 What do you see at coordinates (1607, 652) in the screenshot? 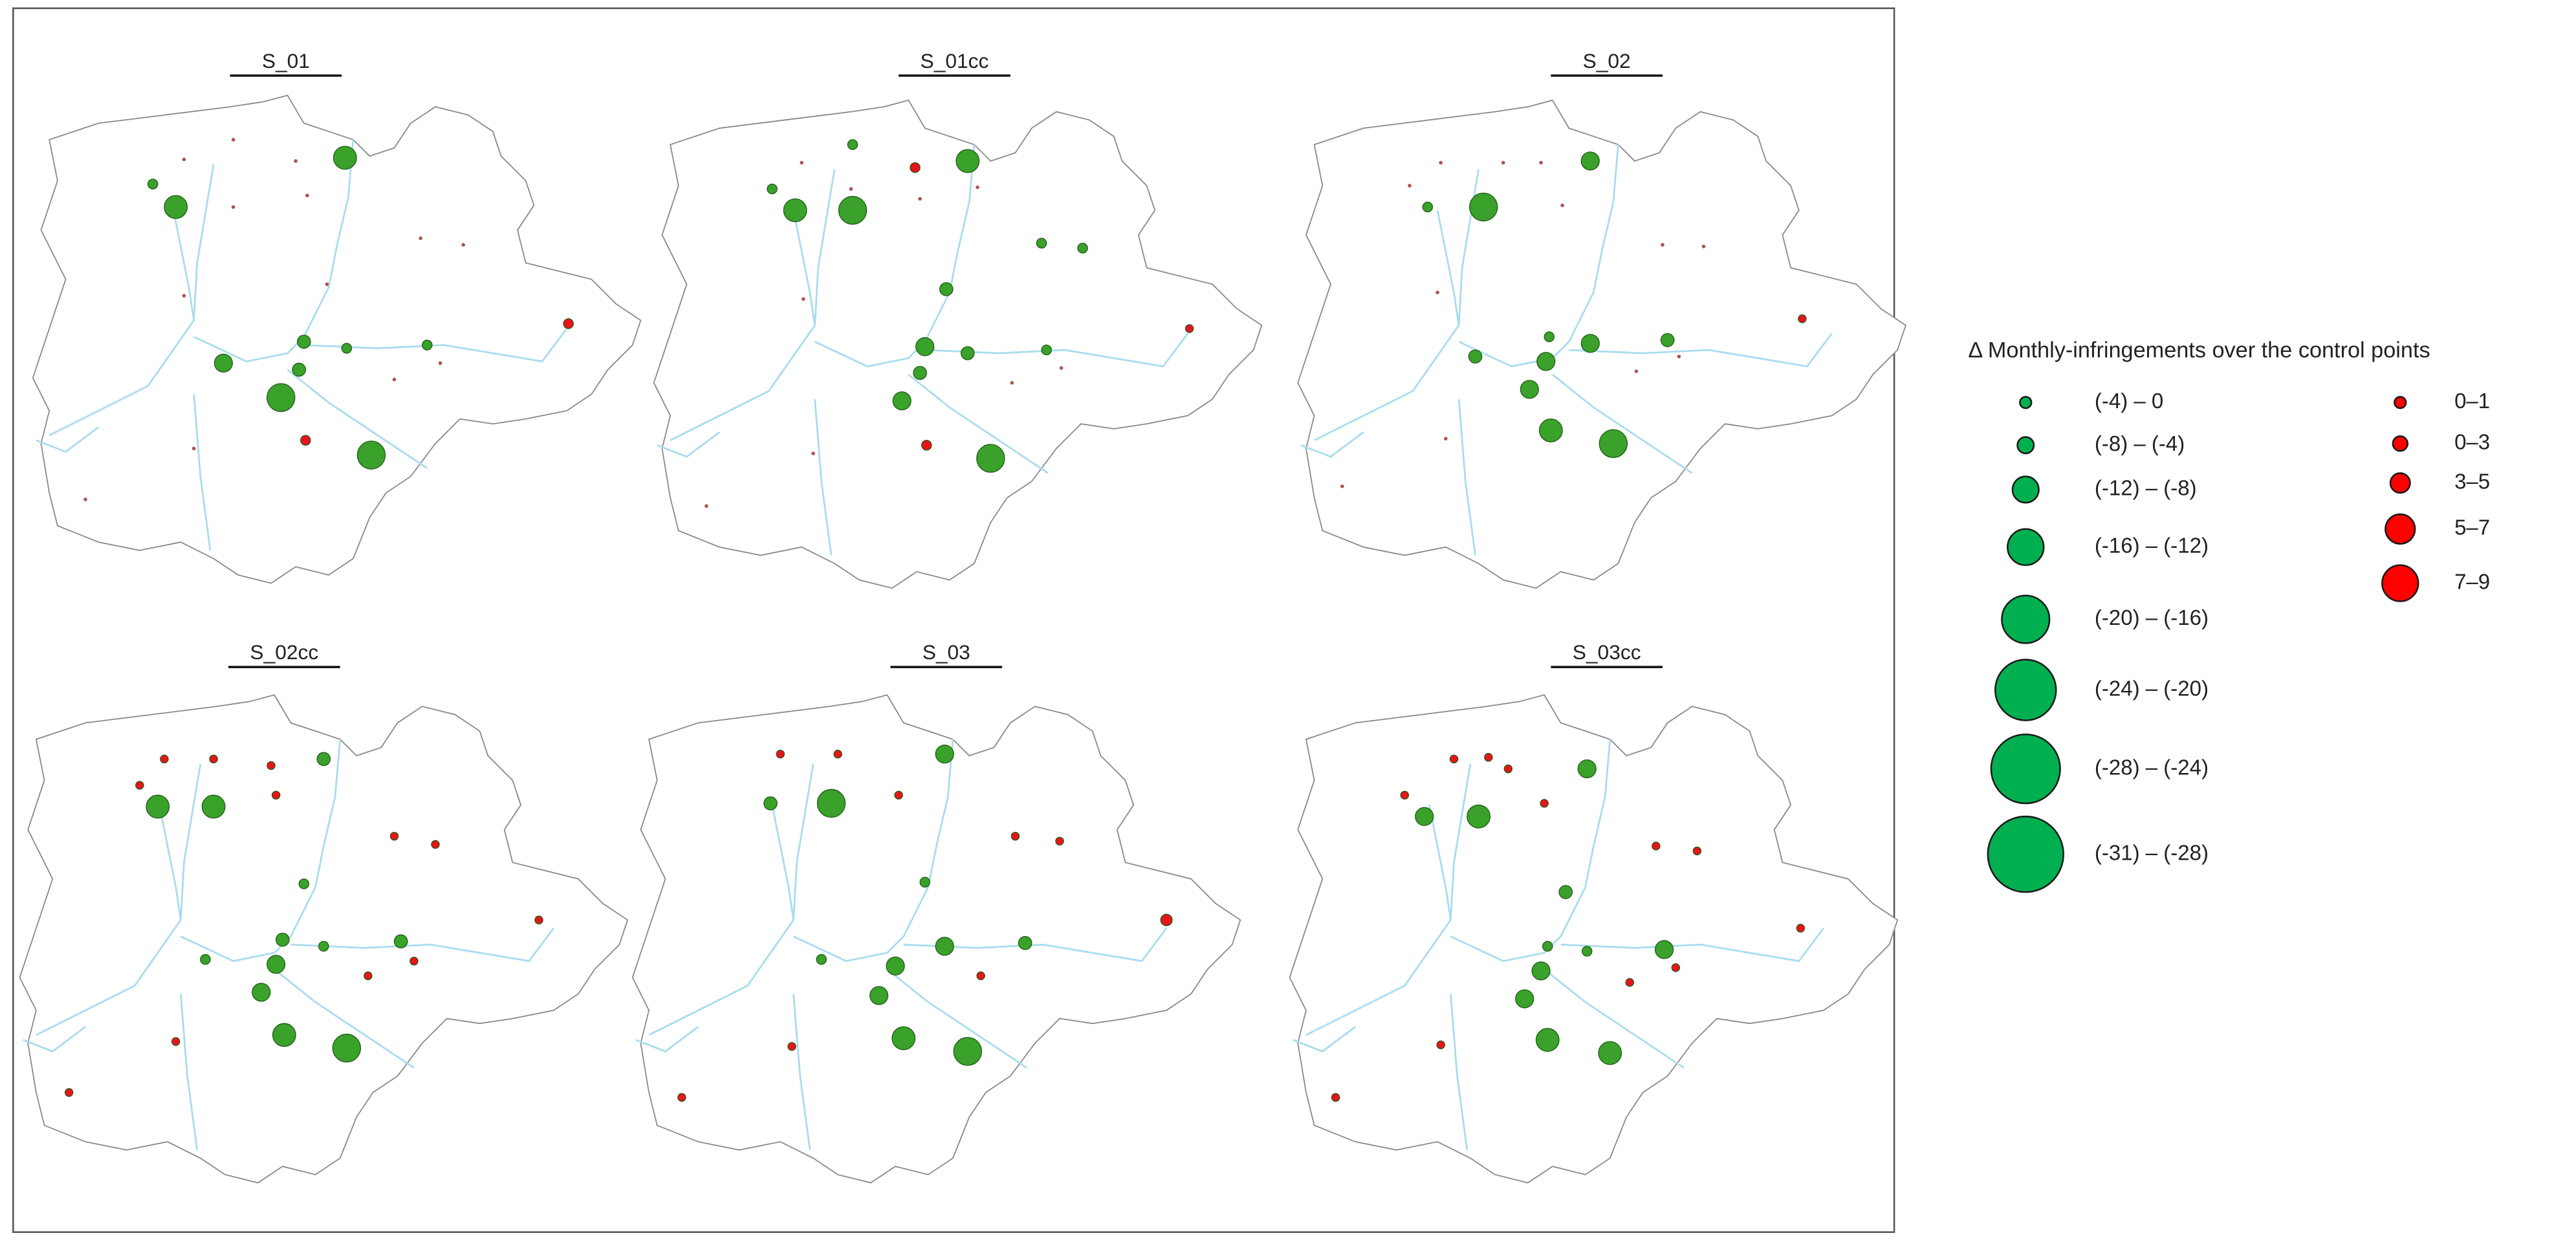
I see `panel-title: S_03cc` at bounding box center [1607, 652].